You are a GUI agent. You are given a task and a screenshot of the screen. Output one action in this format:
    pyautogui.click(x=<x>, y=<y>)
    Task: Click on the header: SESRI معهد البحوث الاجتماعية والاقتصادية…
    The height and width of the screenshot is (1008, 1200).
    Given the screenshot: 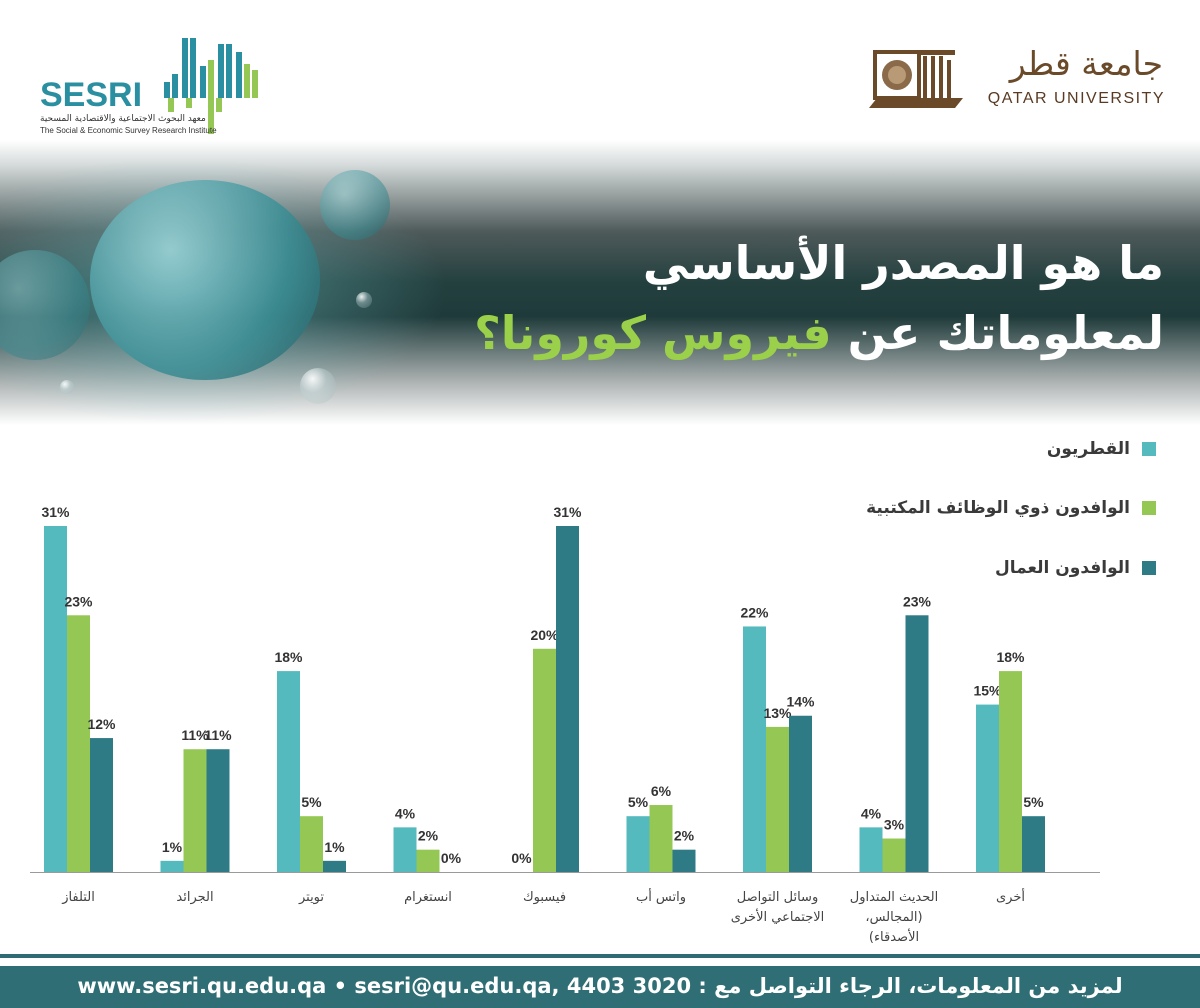 What is the action you would take?
    pyautogui.click(x=600, y=70)
    